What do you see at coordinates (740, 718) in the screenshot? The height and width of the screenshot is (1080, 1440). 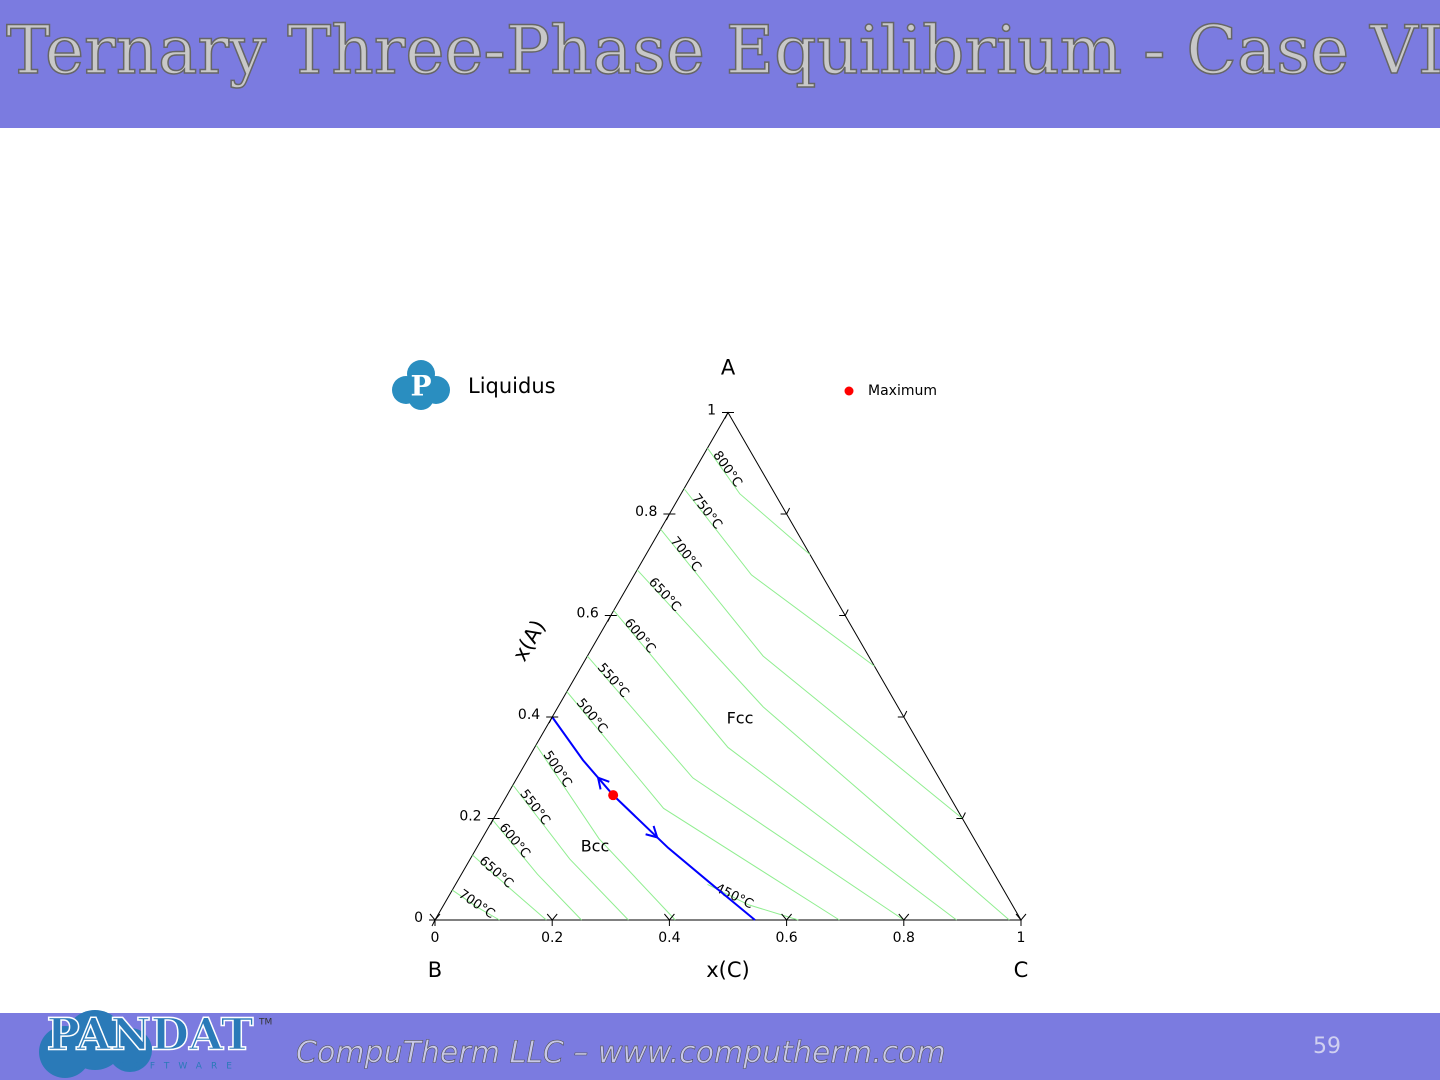 I see `region-label: Fcc` at bounding box center [740, 718].